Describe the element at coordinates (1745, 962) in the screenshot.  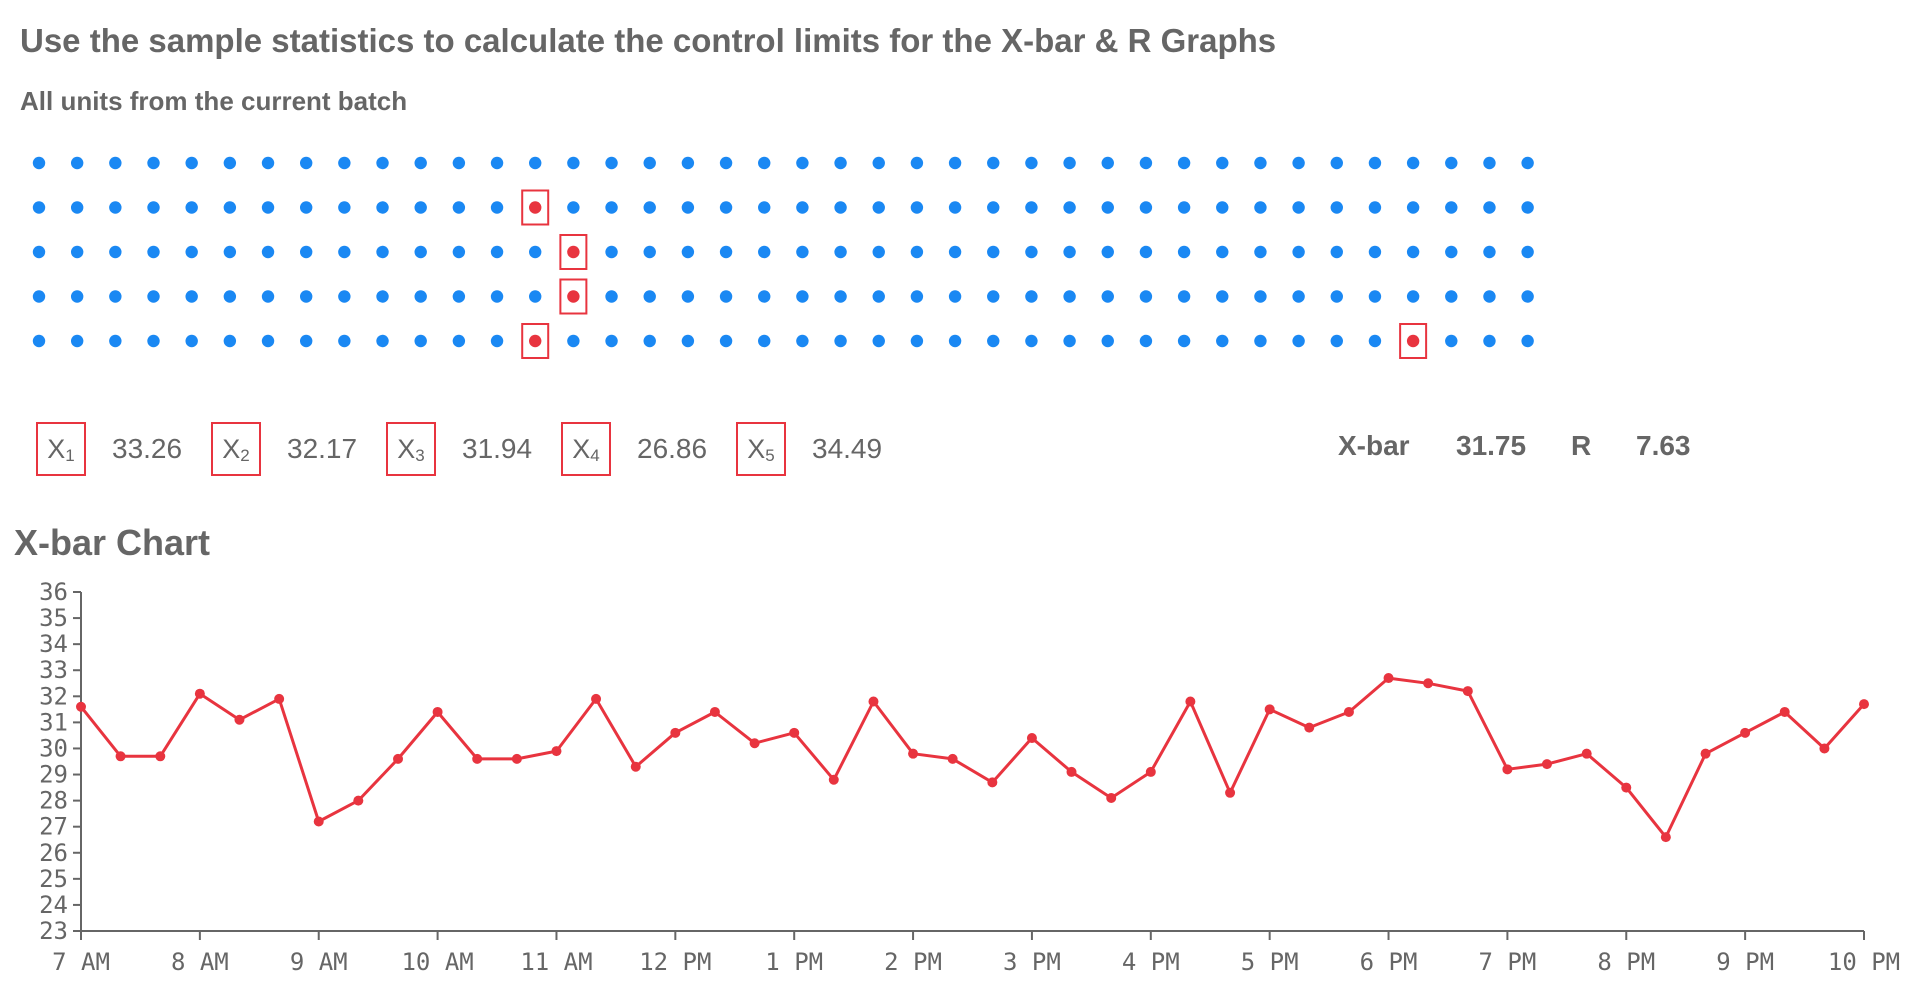
I see `x-tick-label: 9 PM` at that location.